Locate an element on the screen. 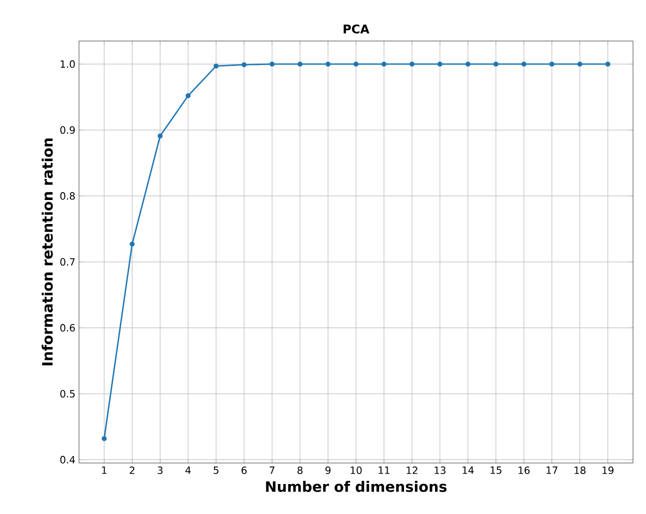 This screenshot has width=646, height=514. x-tick-label: 11 is located at coordinates (384, 470).